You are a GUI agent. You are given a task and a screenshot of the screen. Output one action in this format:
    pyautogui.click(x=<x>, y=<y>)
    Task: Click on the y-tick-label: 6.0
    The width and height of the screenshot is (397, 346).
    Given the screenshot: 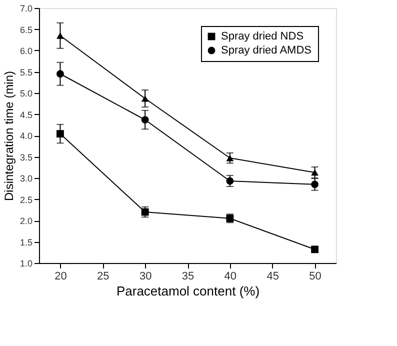 What is the action you would take?
    pyautogui.click(x=26, y=51)
    